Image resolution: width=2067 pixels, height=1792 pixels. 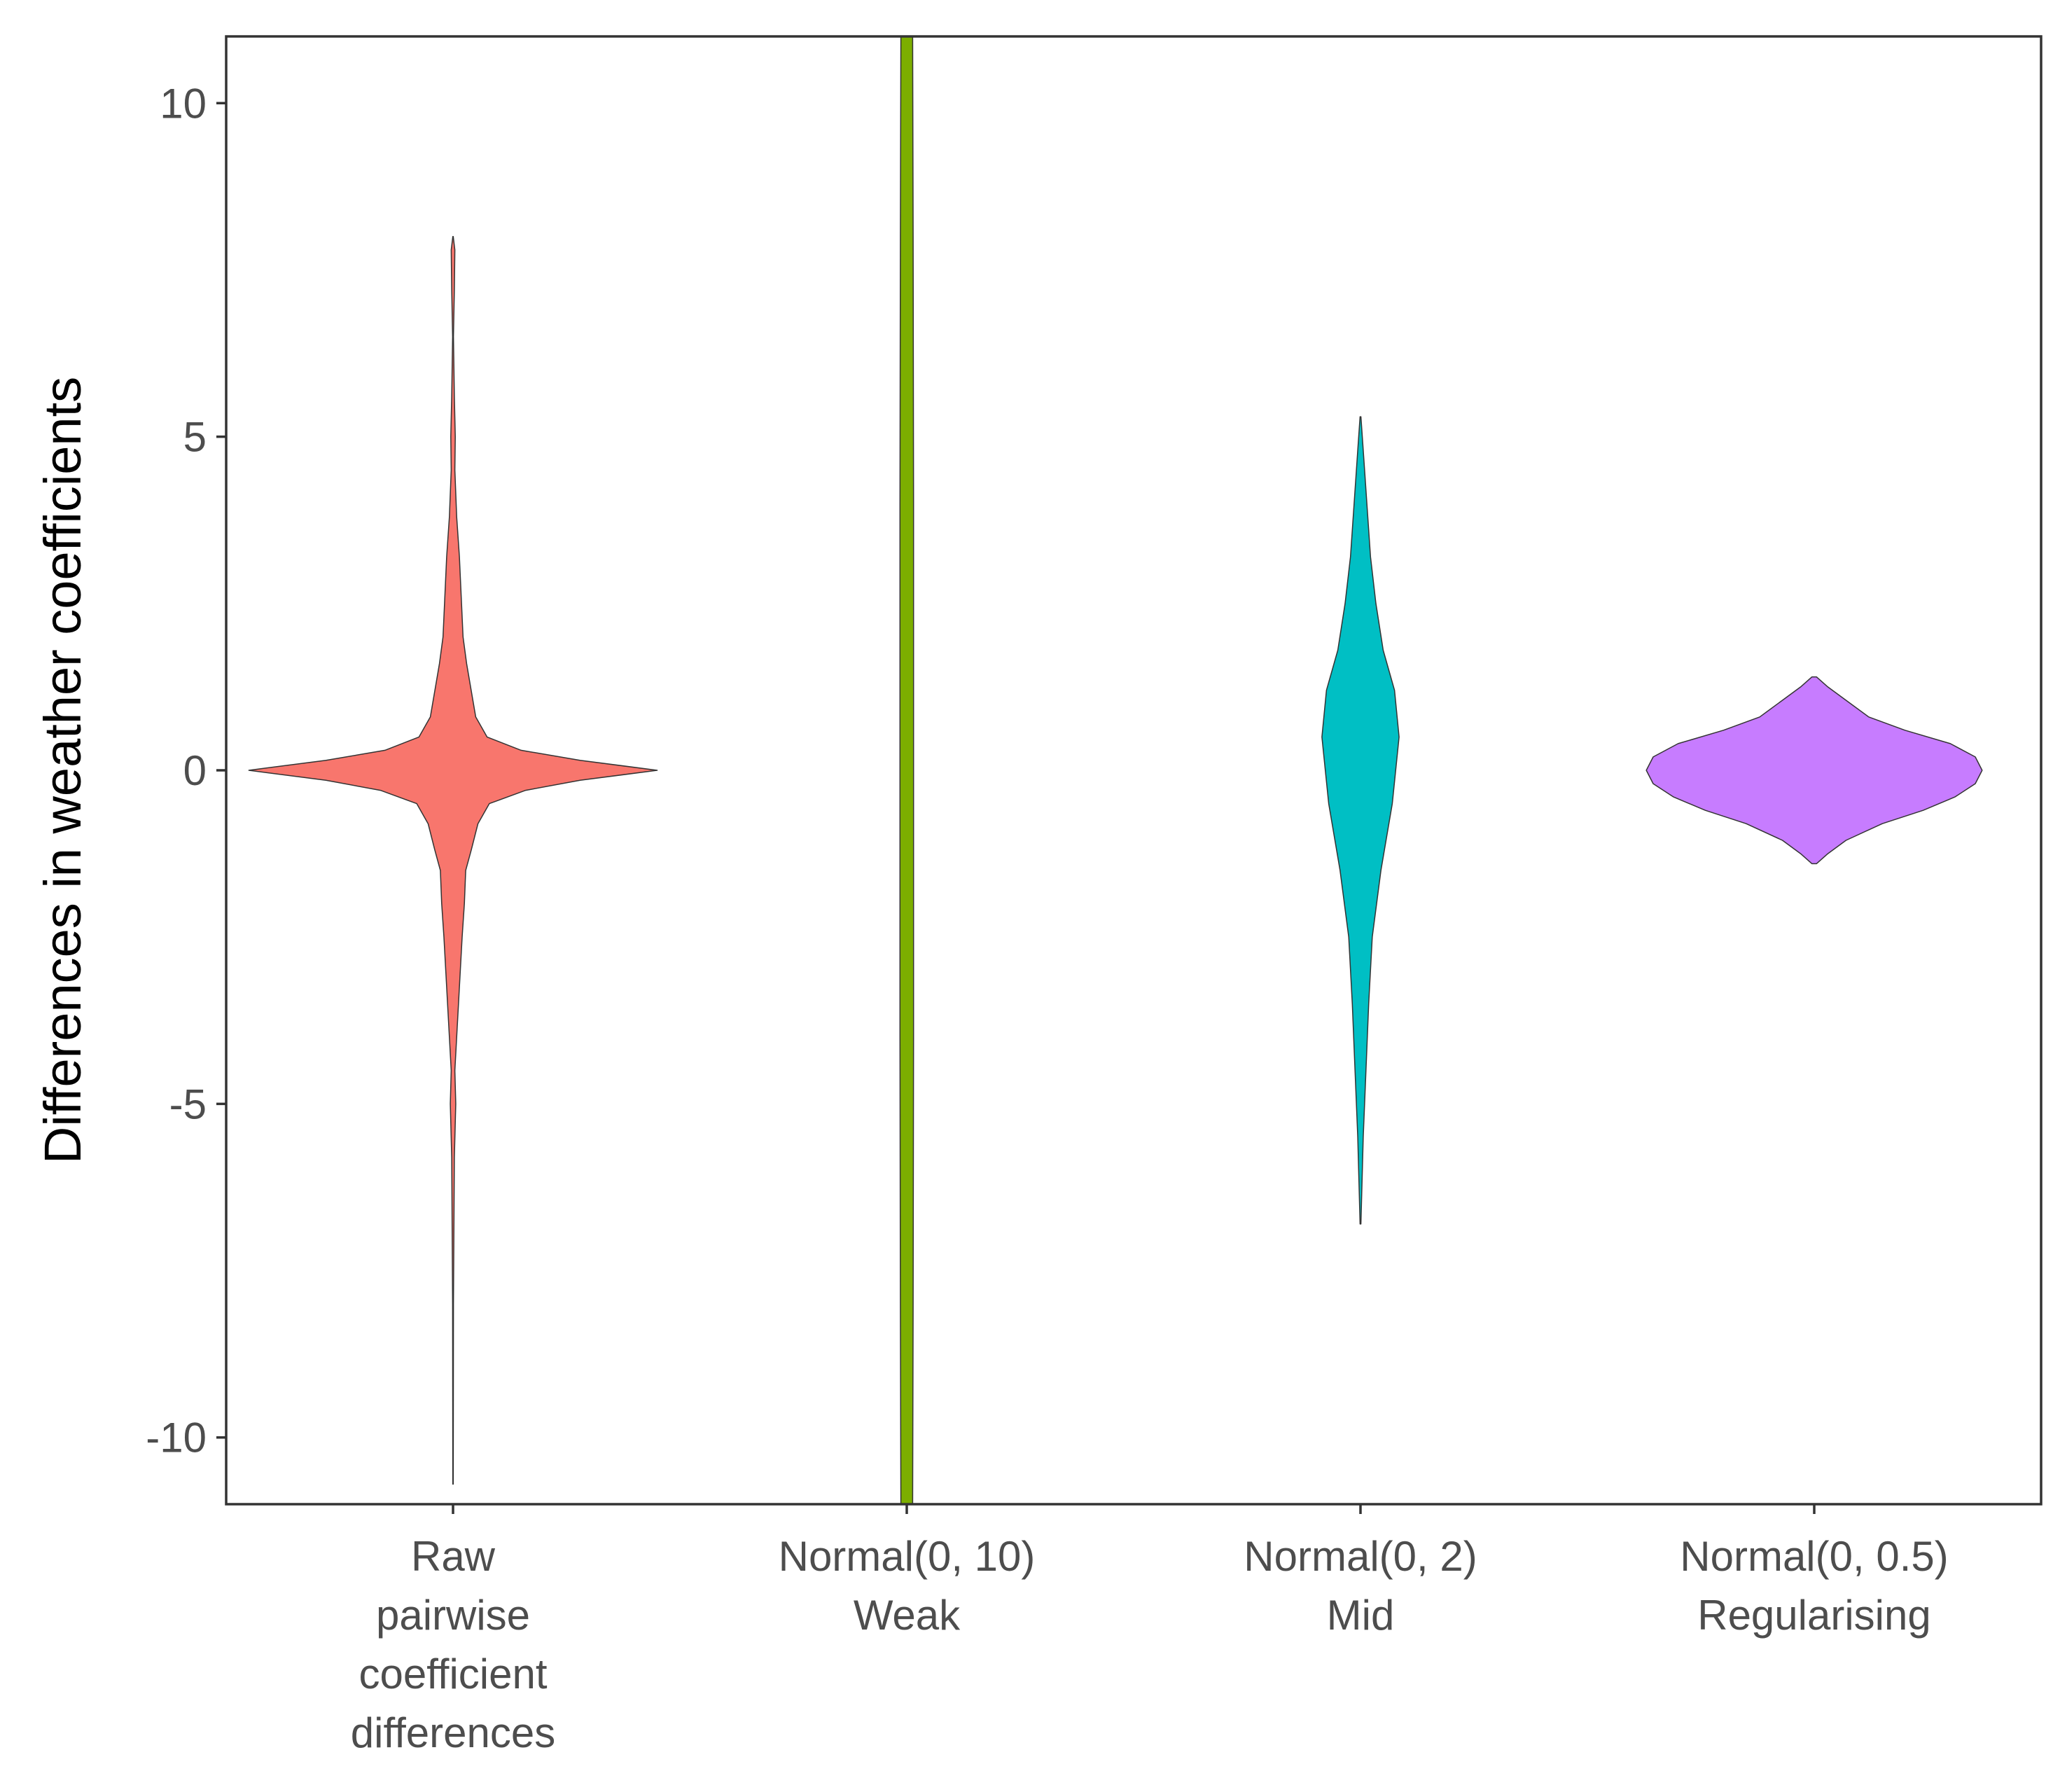 What do you see at coordinates (454, 1556) in the screenshot?
I see `x-tick-label-line: Raw` at bounding box center [454, 1556].